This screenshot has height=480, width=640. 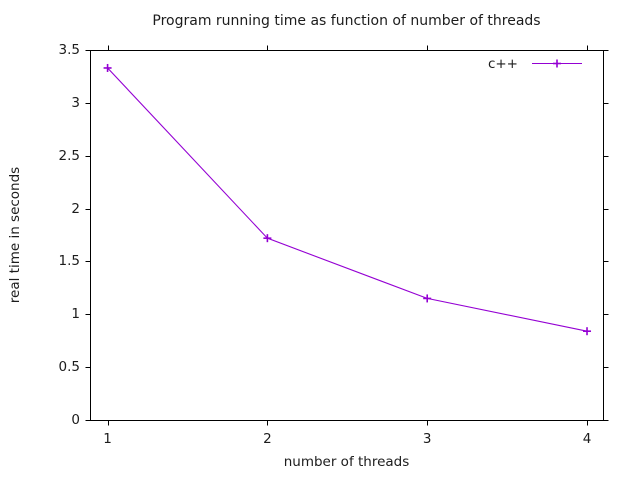 I want to click on x-tick-label: 1, so click(x=107, y=439).